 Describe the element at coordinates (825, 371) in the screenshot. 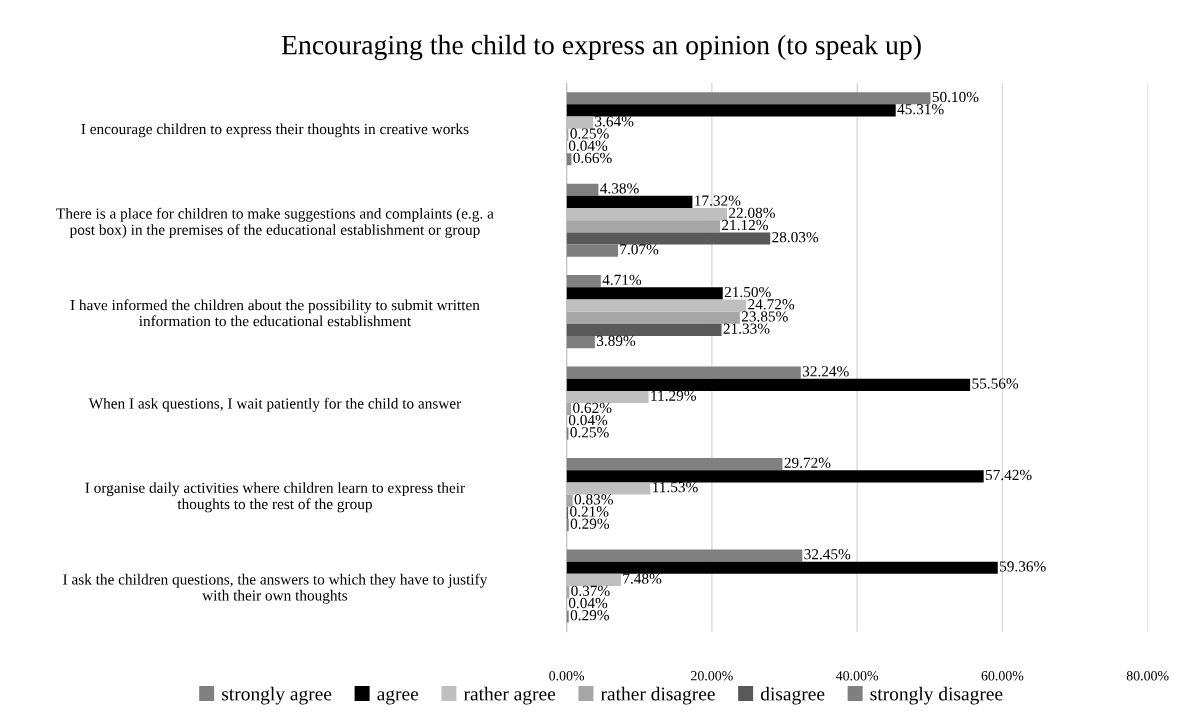

I see `data-label: 32.24%` at that location.